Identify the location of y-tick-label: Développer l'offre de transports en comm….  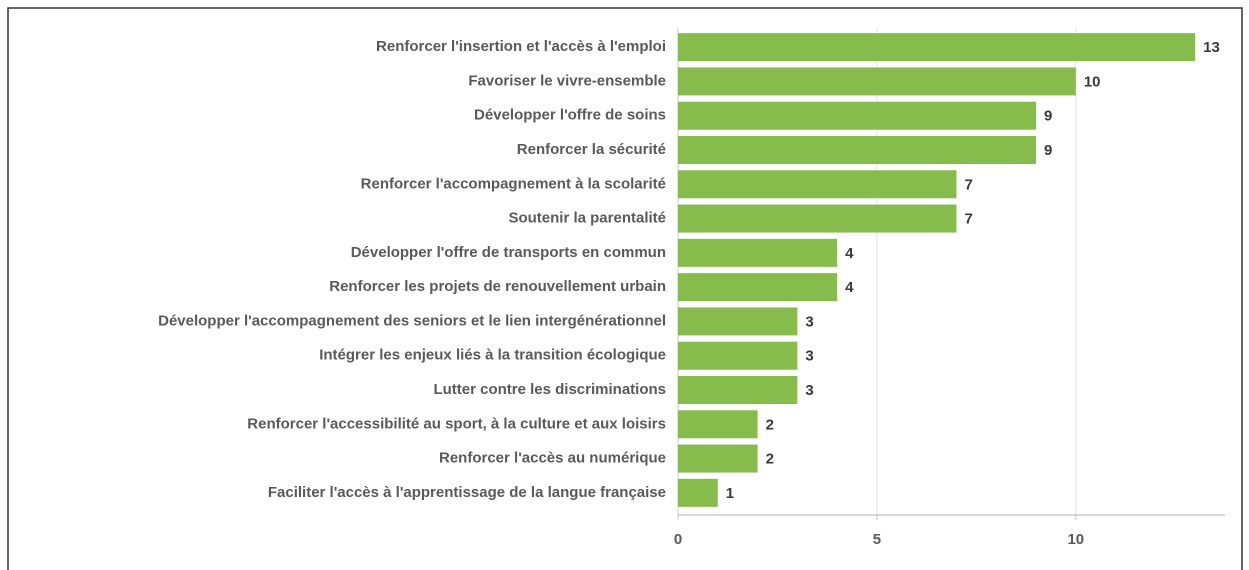
(508, 252).